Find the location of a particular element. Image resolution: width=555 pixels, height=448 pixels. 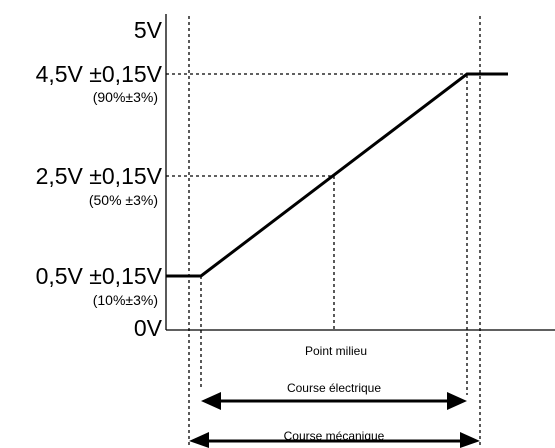

electrical-arrow-right-head is located at coordinates (457, 401).